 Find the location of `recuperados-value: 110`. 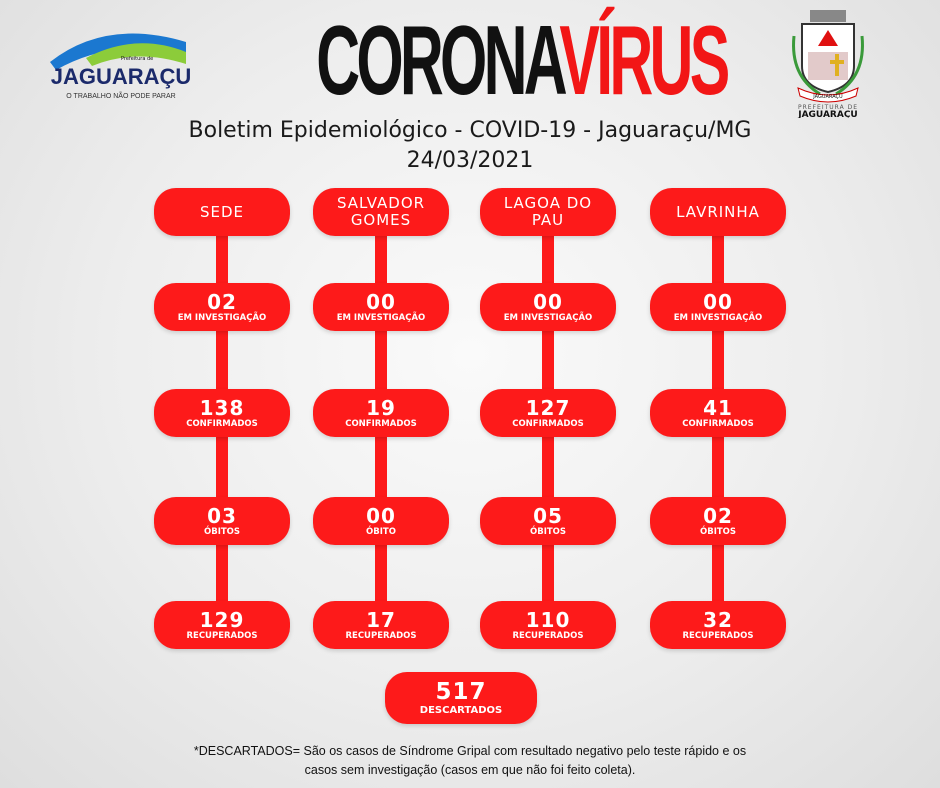

recuperados-value: 110 is located at coordinates (548, 619).